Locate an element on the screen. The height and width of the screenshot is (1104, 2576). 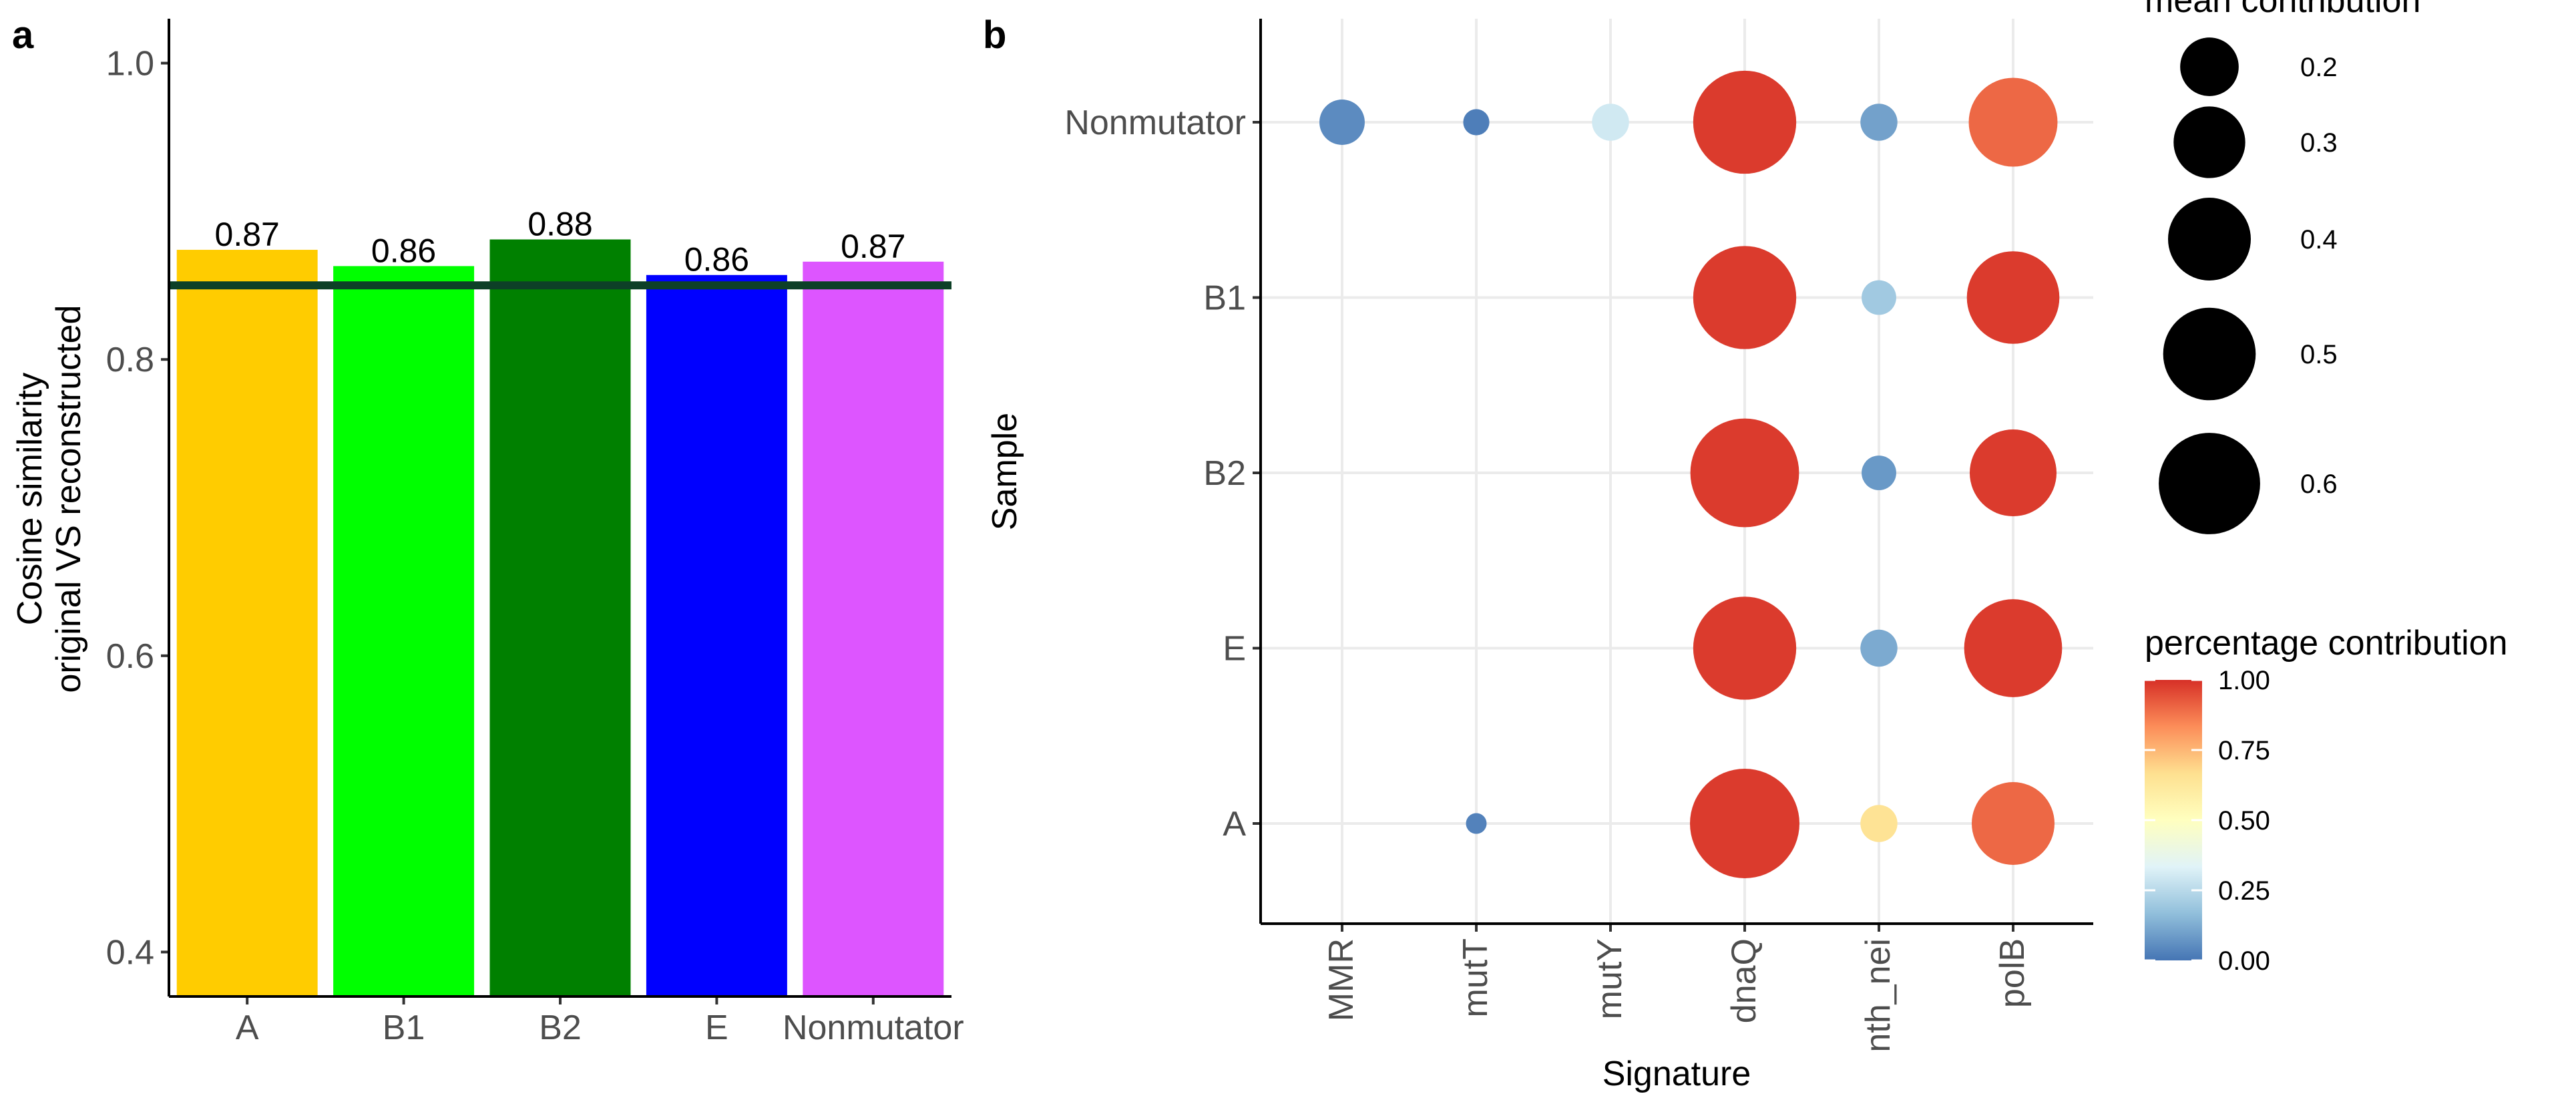
y-tick-label: 0.6 is located at coordinates (130, 656).